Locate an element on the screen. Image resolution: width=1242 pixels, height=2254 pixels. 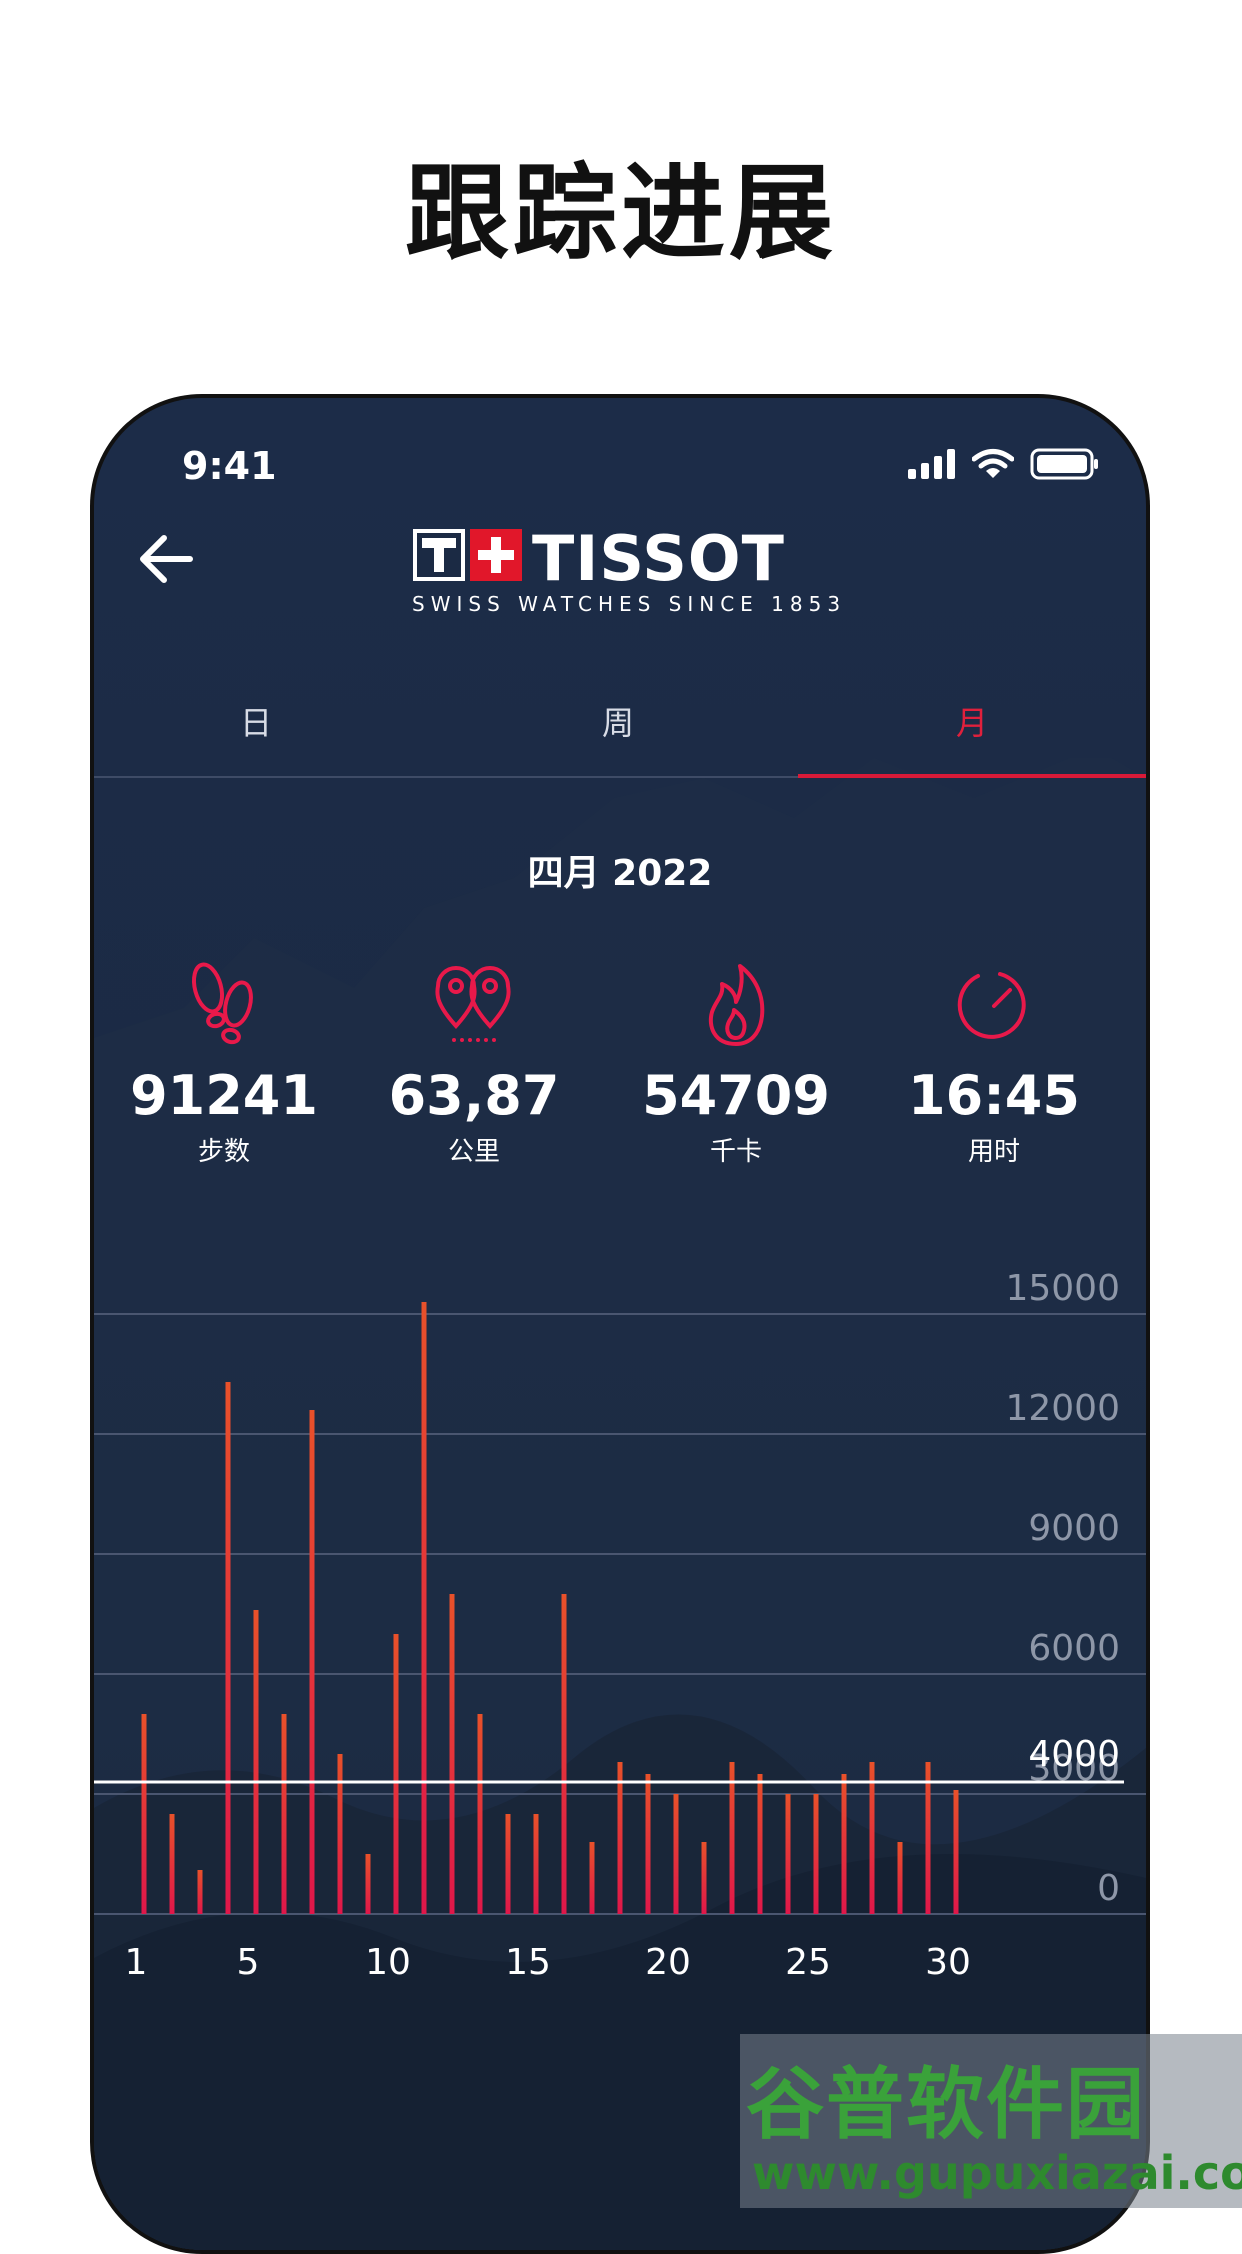
stat-duration: 16:45 用时 is located at coordinates (994, 1062).